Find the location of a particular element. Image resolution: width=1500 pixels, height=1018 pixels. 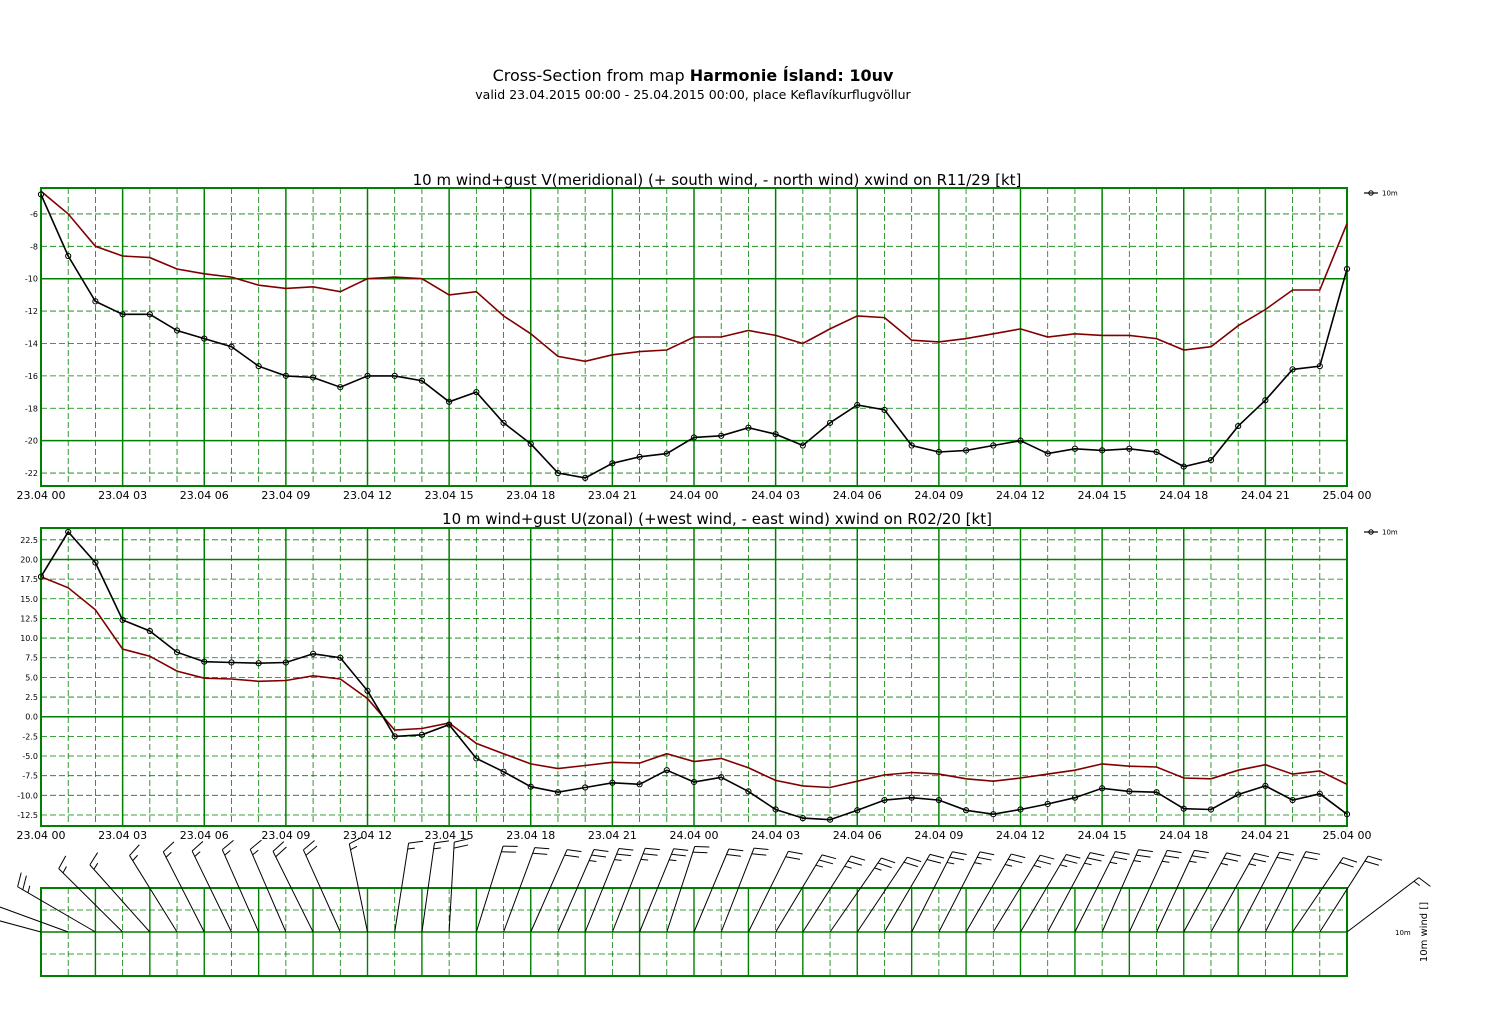

x-tick-label: 24.04 06 is located at coordinates (857, 495).